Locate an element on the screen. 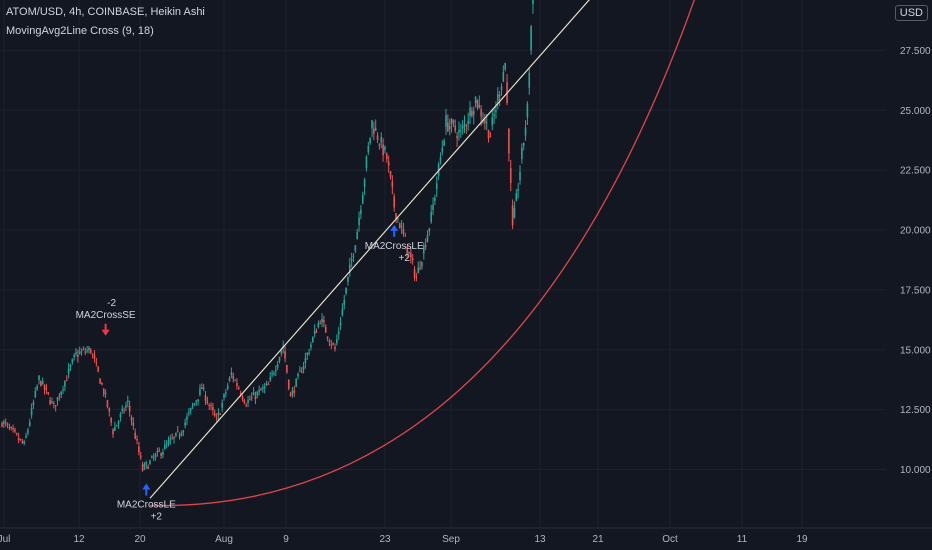 Image resolution: width=932 pixels, height=550 pixels. time-tick-label: 20 is located at coordinates (140, 539).